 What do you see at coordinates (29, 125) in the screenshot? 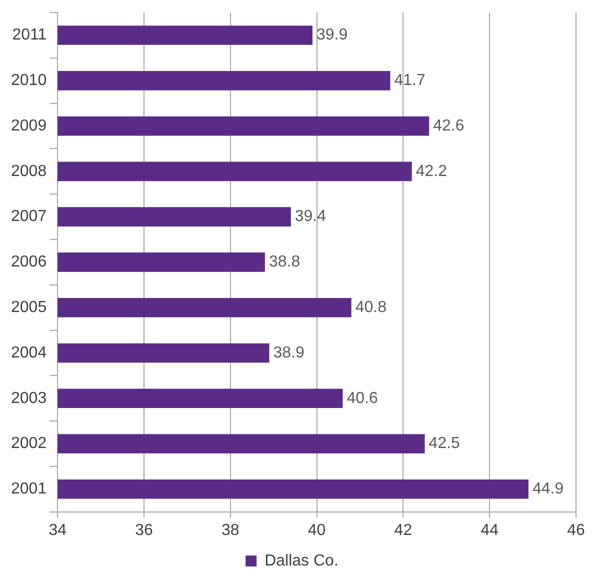
I see `y-tick-label: 2009` at bounding box center [29, 125].